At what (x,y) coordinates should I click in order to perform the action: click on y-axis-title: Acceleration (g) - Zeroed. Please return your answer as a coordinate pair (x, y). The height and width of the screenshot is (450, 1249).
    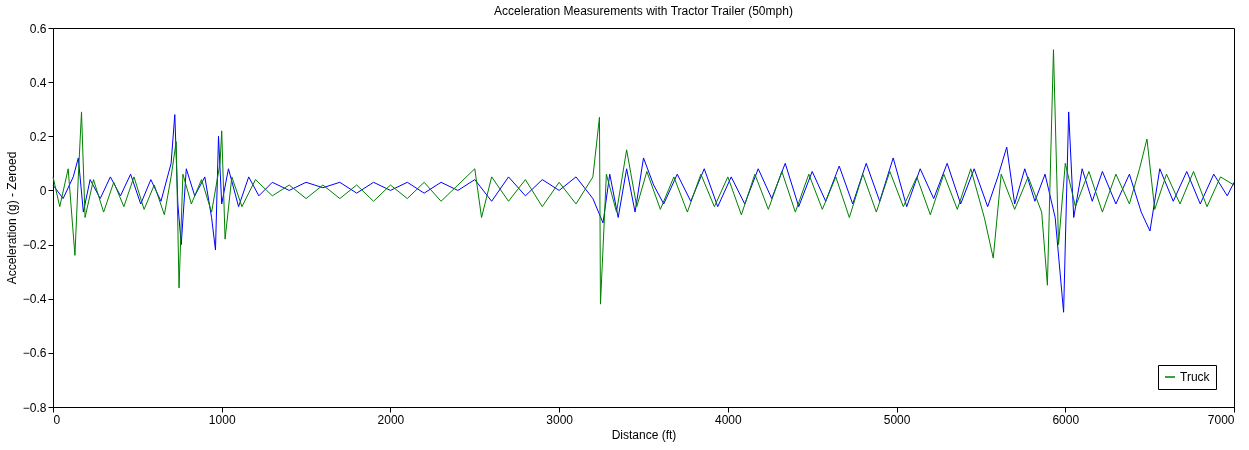
    Looking at the image, I should click on (11, 218).